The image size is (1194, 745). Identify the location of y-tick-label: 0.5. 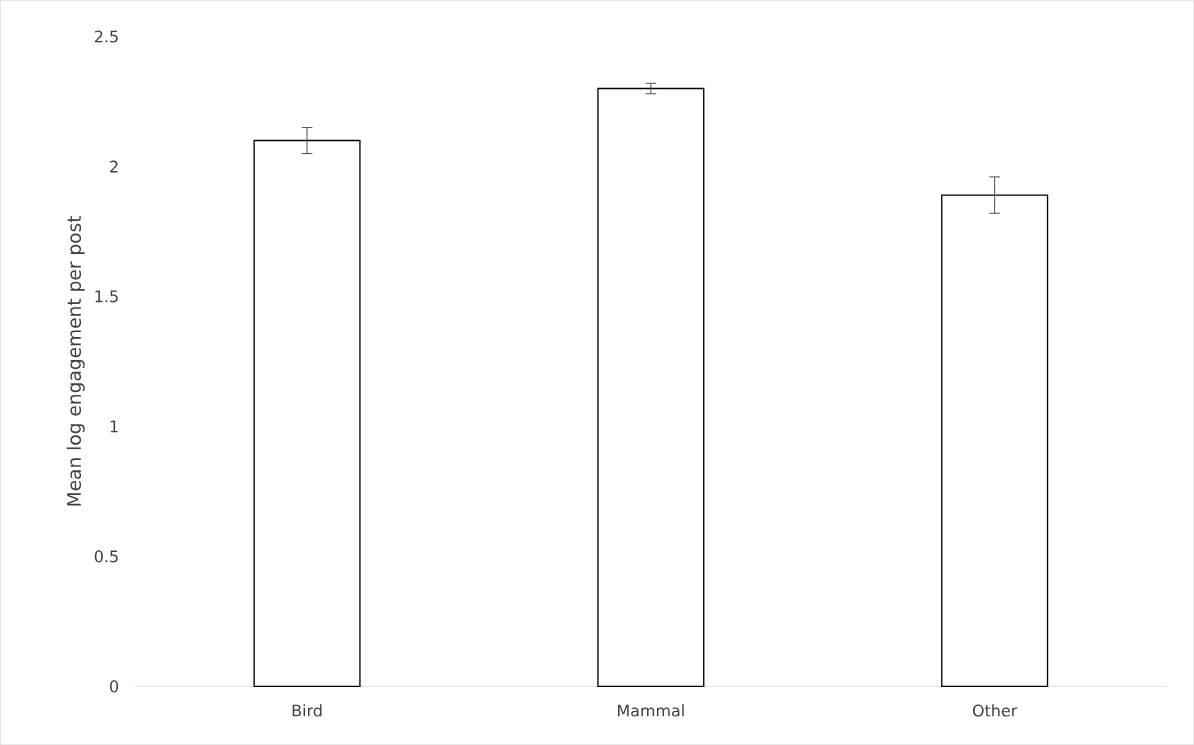
(106, 556).